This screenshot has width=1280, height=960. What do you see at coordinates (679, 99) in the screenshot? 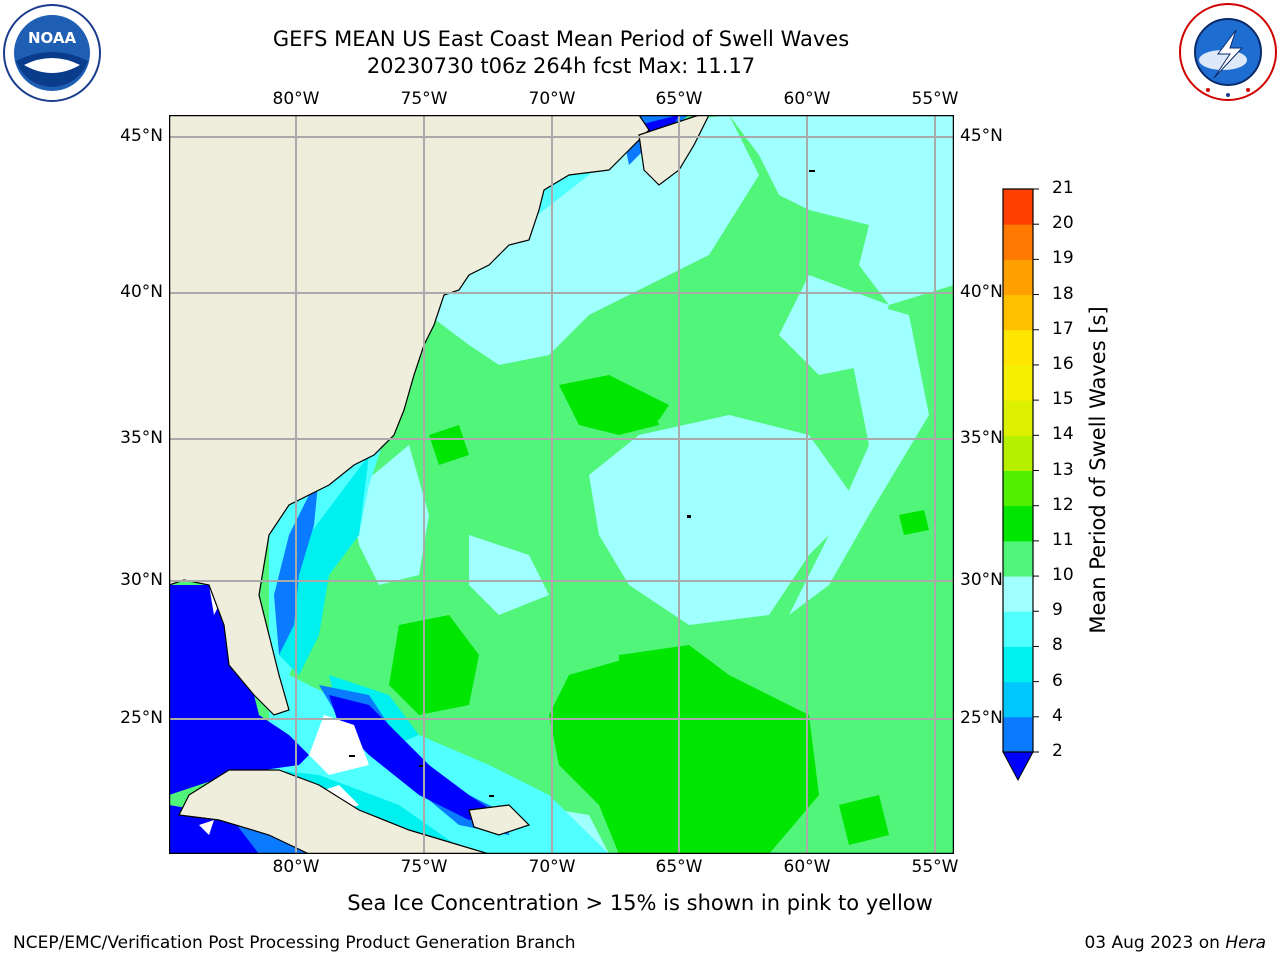
I see `lon-label-top: 65°W` at bounding box center [679, 99].